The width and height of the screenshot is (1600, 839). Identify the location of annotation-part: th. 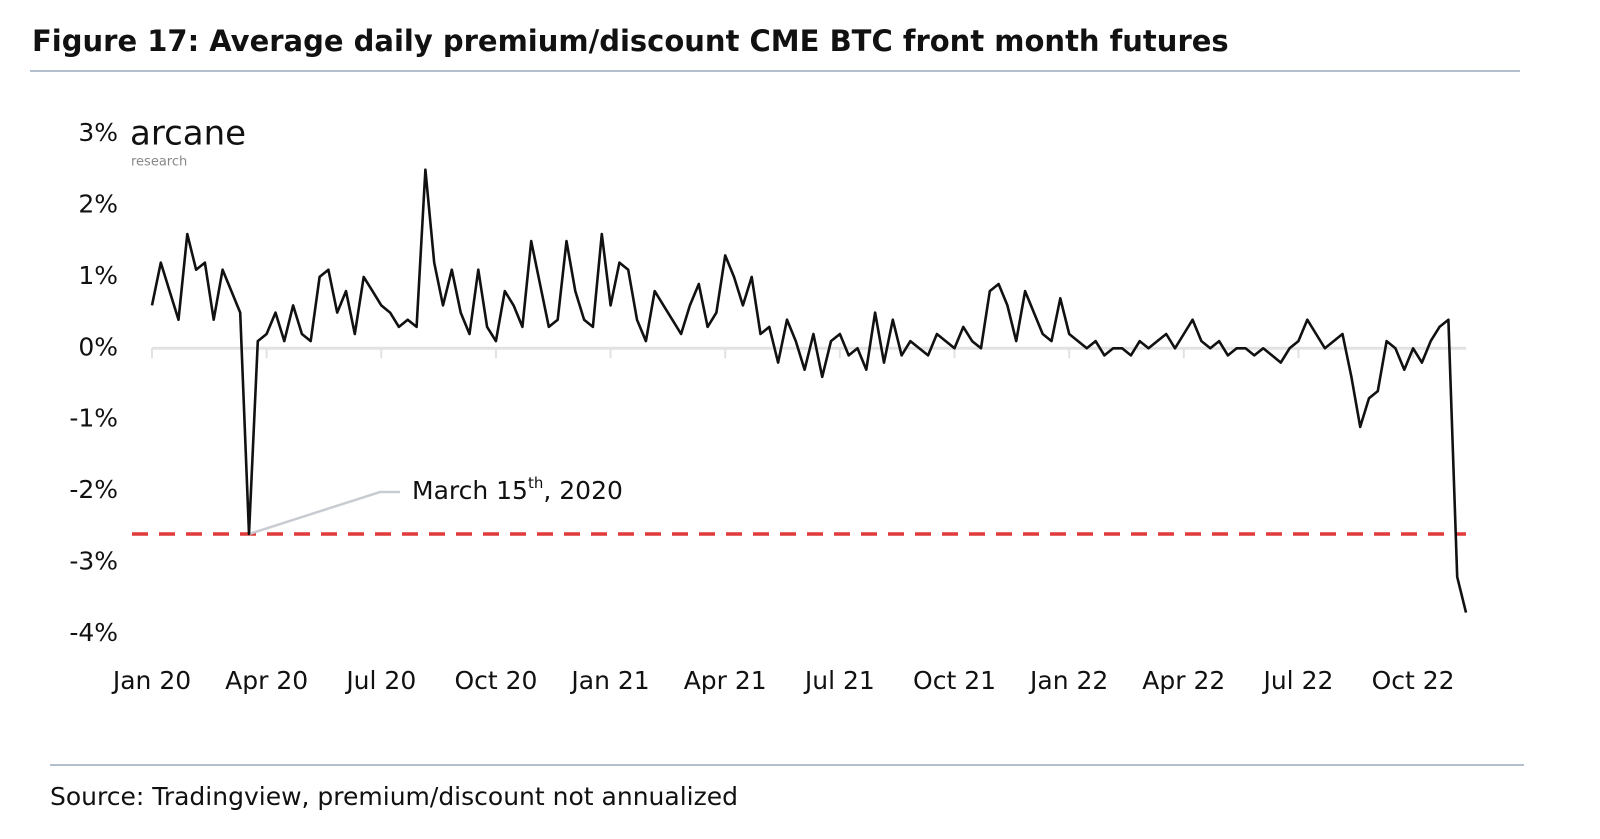
(535, 483).